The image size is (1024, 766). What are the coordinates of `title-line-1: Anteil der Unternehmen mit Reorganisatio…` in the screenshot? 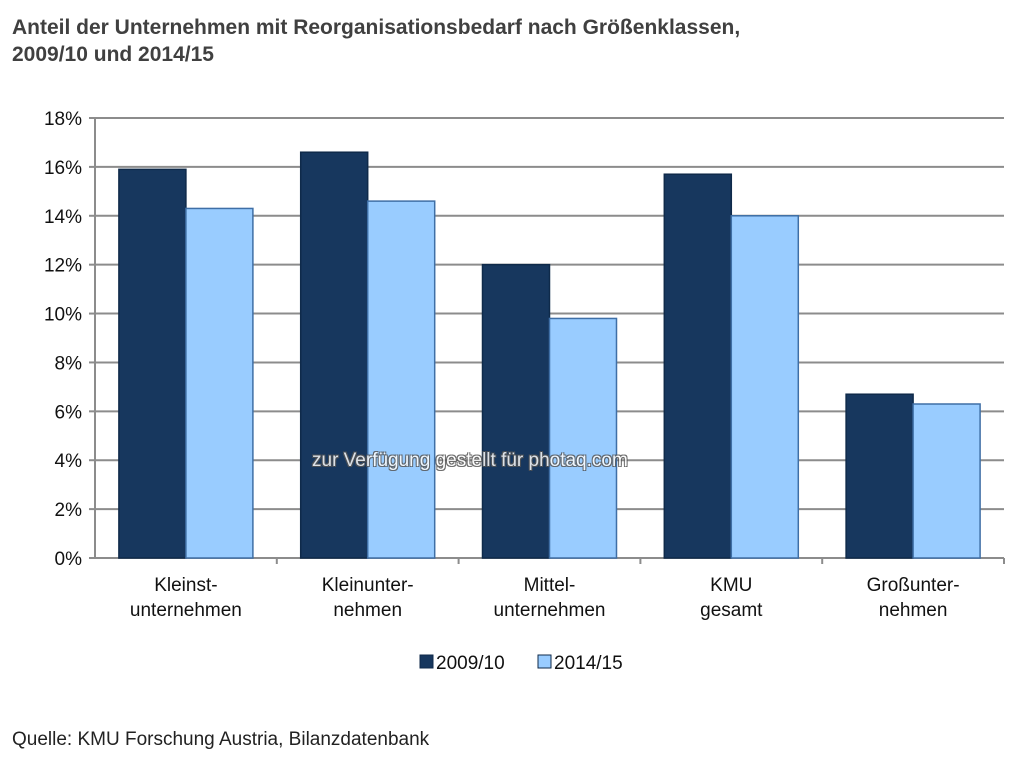 It's located at (376, 27).